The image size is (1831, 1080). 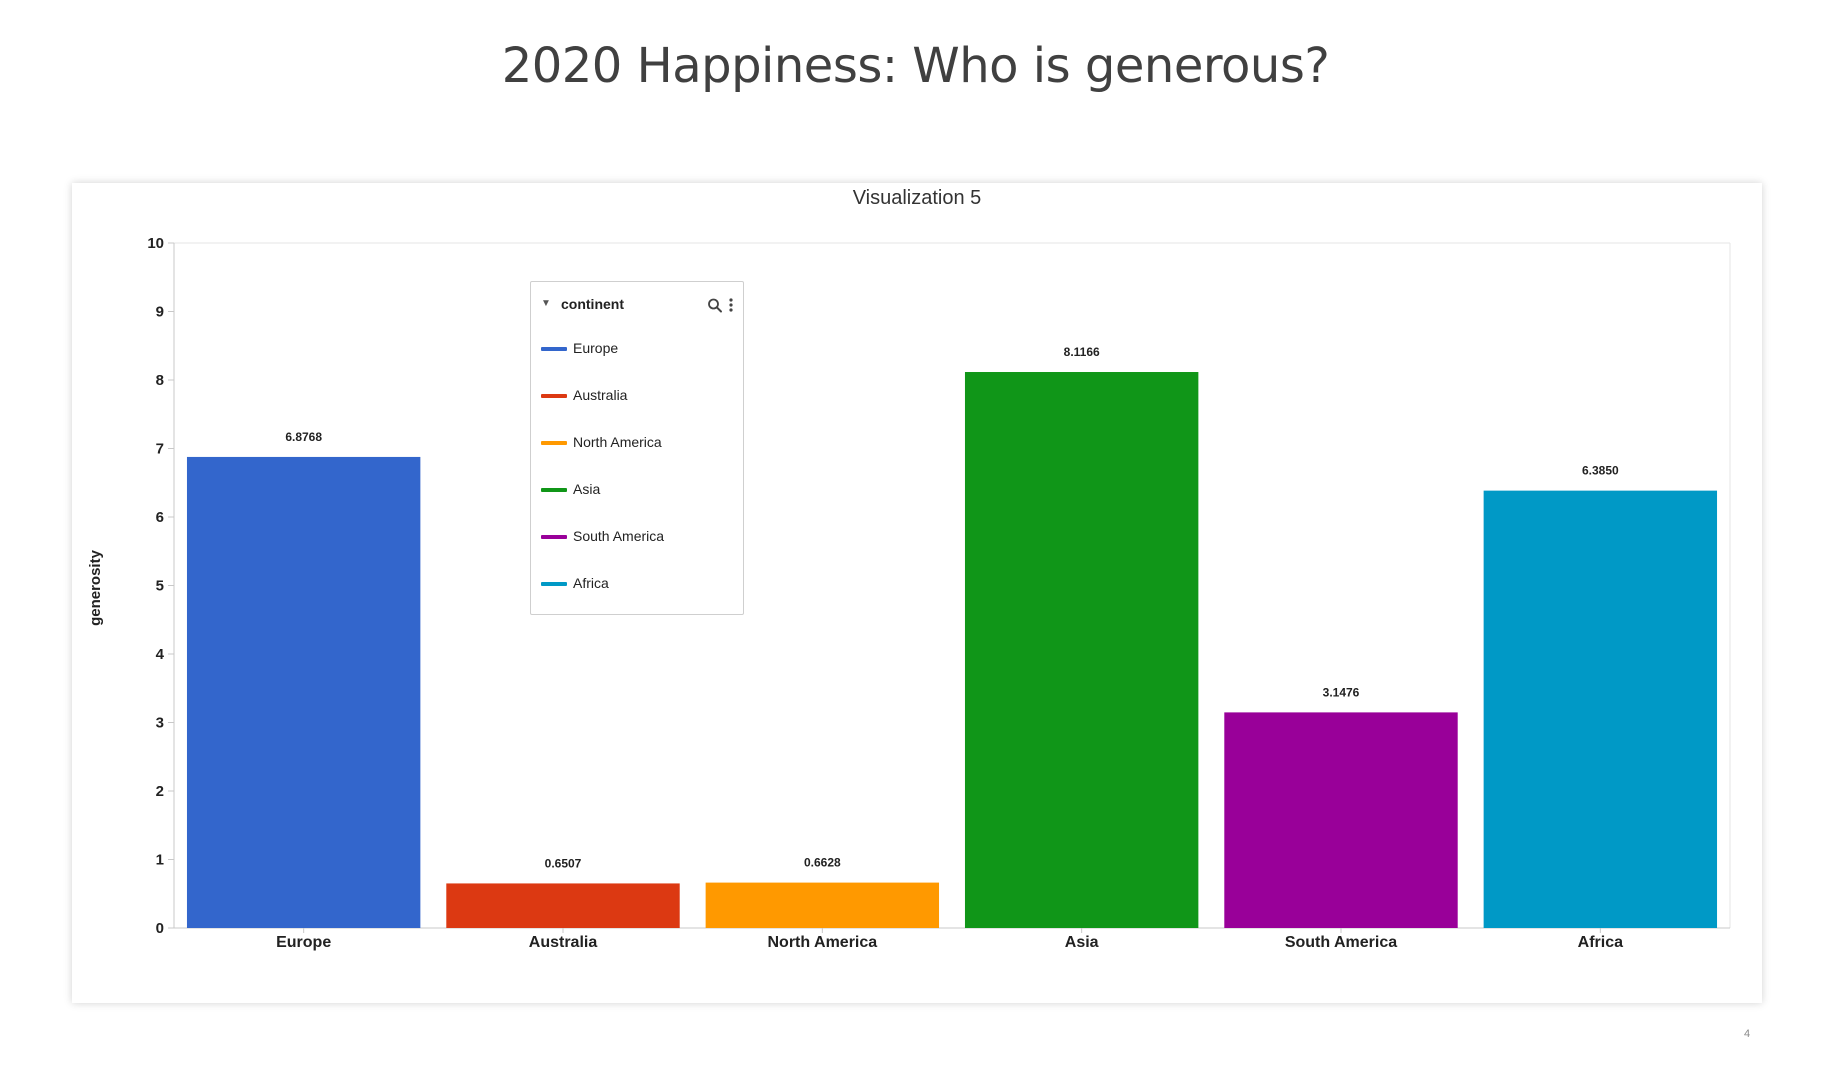 I want to click on value-label: 6.3850, so click(x=1600, y=471).